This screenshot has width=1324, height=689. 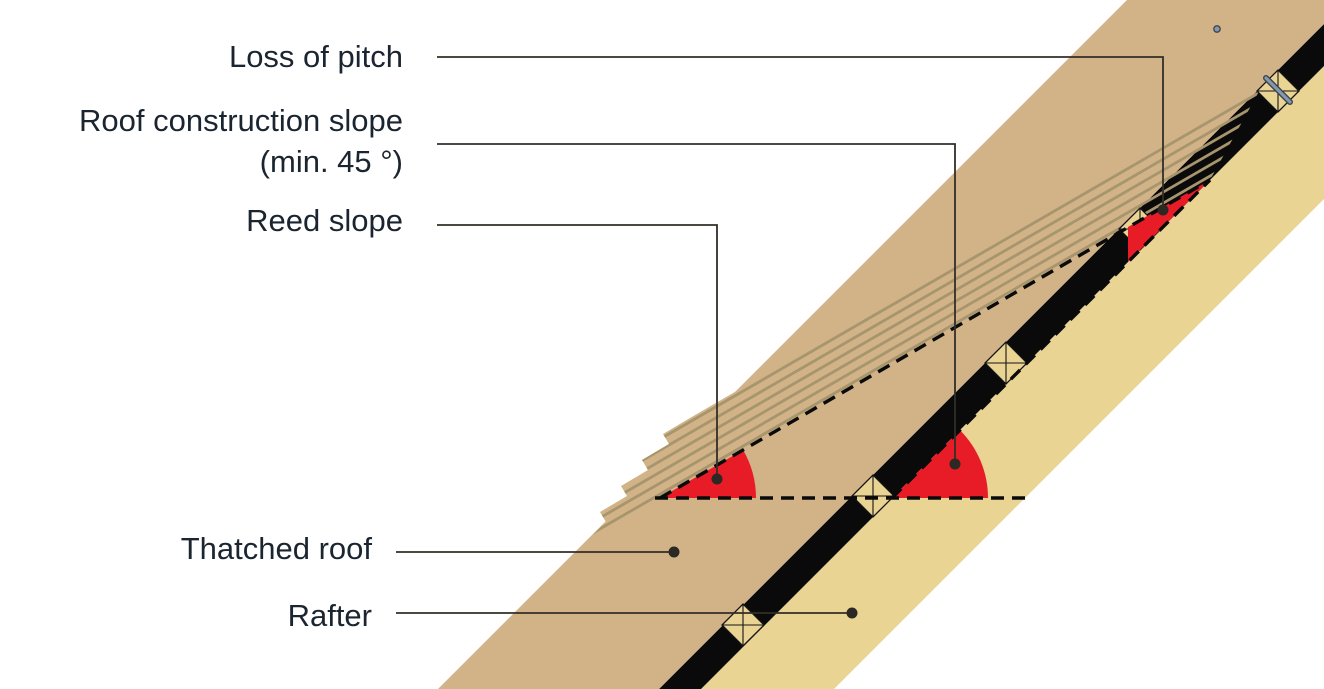 I want to click on label-roof-construction-slope-line2: (min. 45 °), so click(x=331, y=161).